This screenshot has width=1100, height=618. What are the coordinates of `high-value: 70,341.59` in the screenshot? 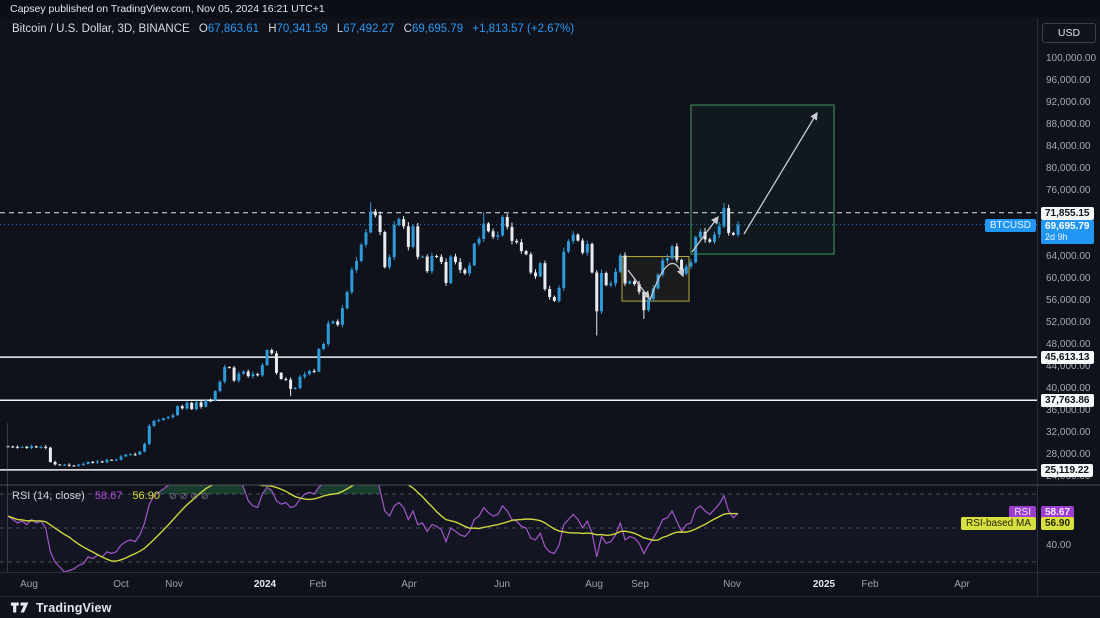 It's located at (302, 29).